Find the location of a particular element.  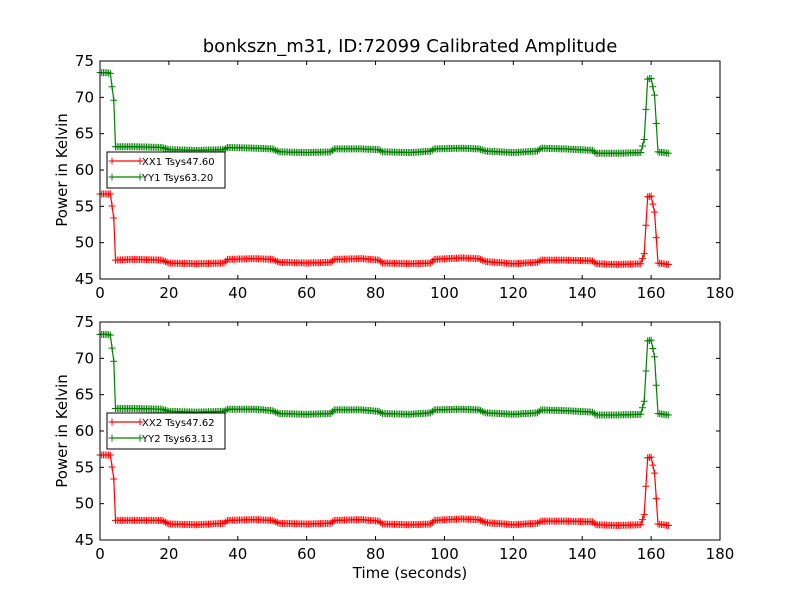

y-axis-label: Power in Kelvin is located at coordinates (62, 170).